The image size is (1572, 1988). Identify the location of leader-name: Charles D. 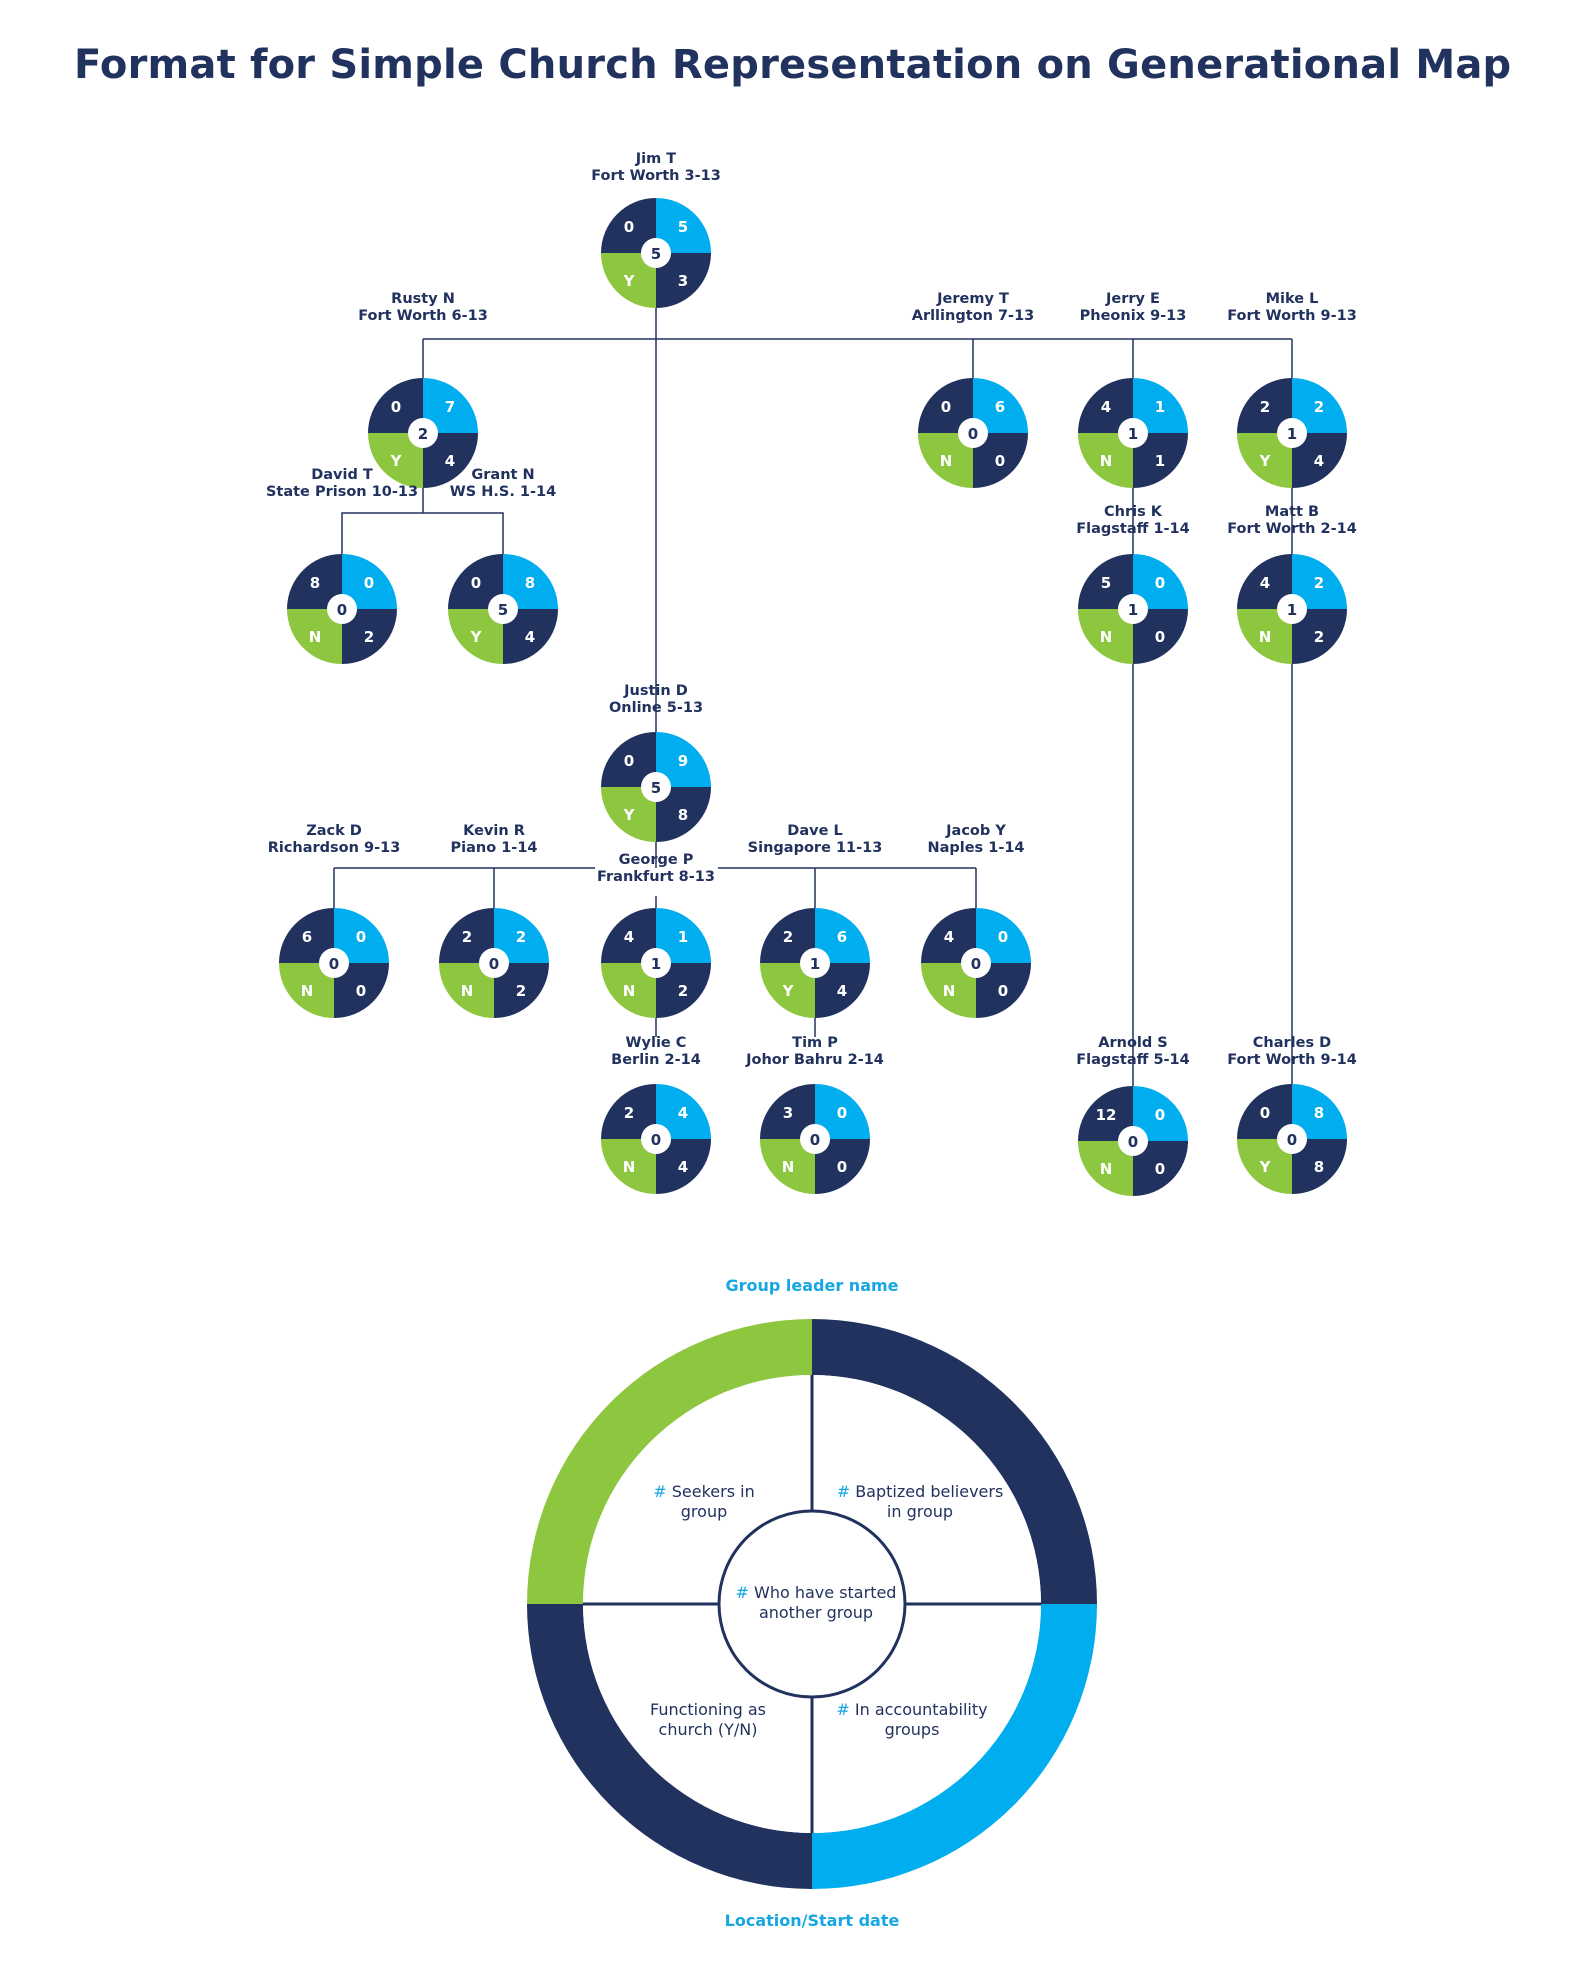
(1292, 1043).